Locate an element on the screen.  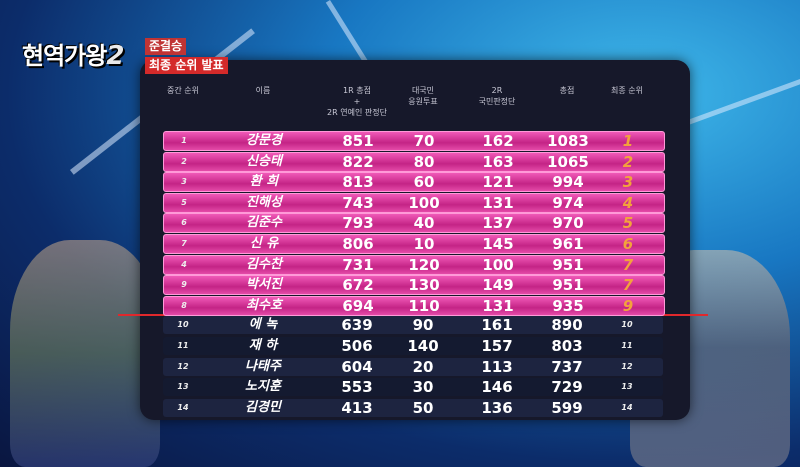
final-rank: 6 is located at coordinates (628, 244).